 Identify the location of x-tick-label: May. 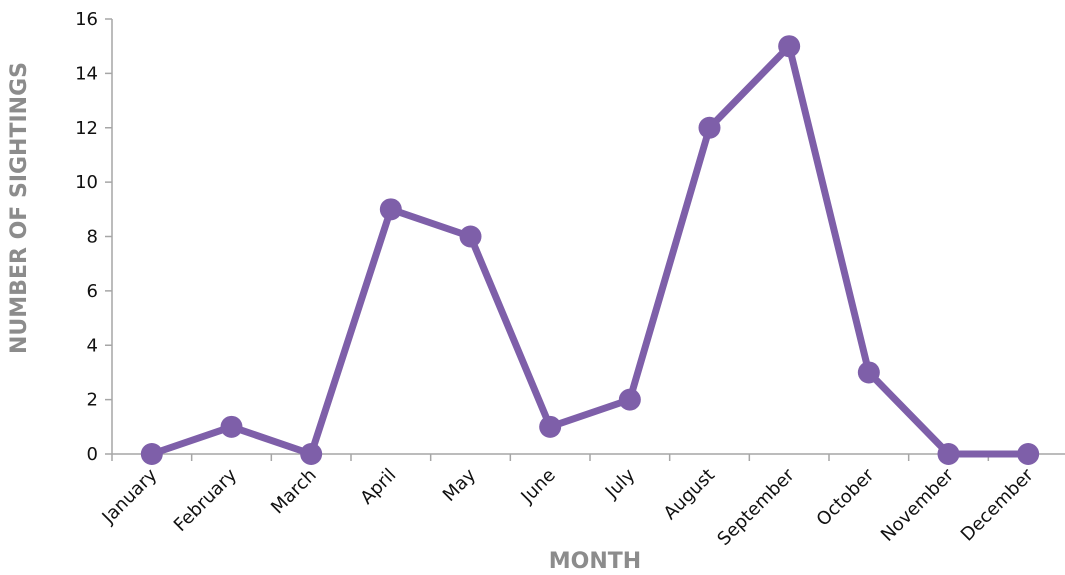
(459, 484).